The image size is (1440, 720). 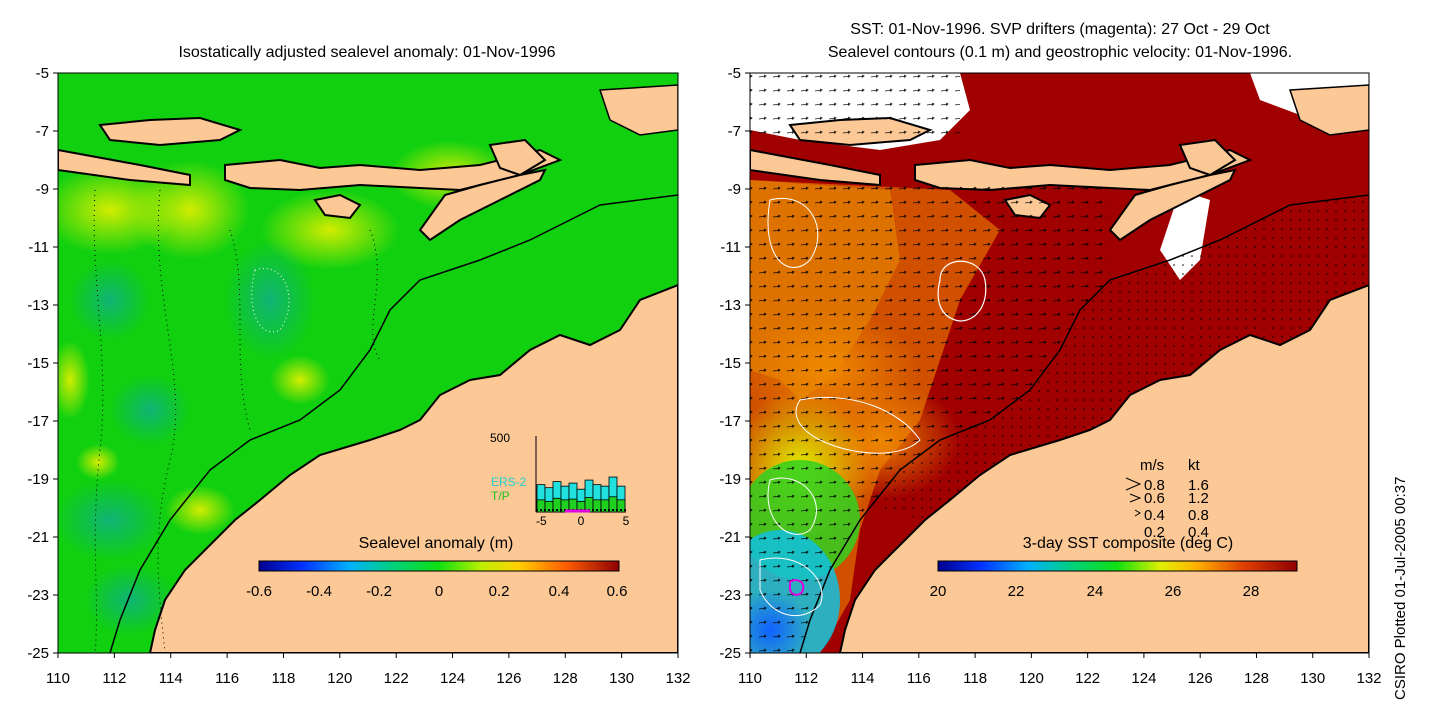 I want to click on legend-header-kt: kt, so click(x=1194, y=465).